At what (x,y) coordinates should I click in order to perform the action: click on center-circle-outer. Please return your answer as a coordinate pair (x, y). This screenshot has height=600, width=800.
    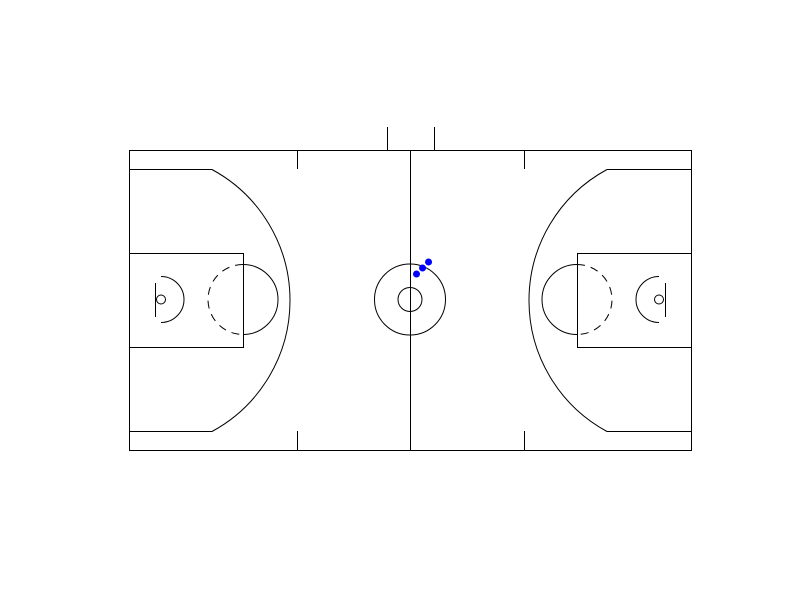
    Looking at the image, I should click on (410, 299).